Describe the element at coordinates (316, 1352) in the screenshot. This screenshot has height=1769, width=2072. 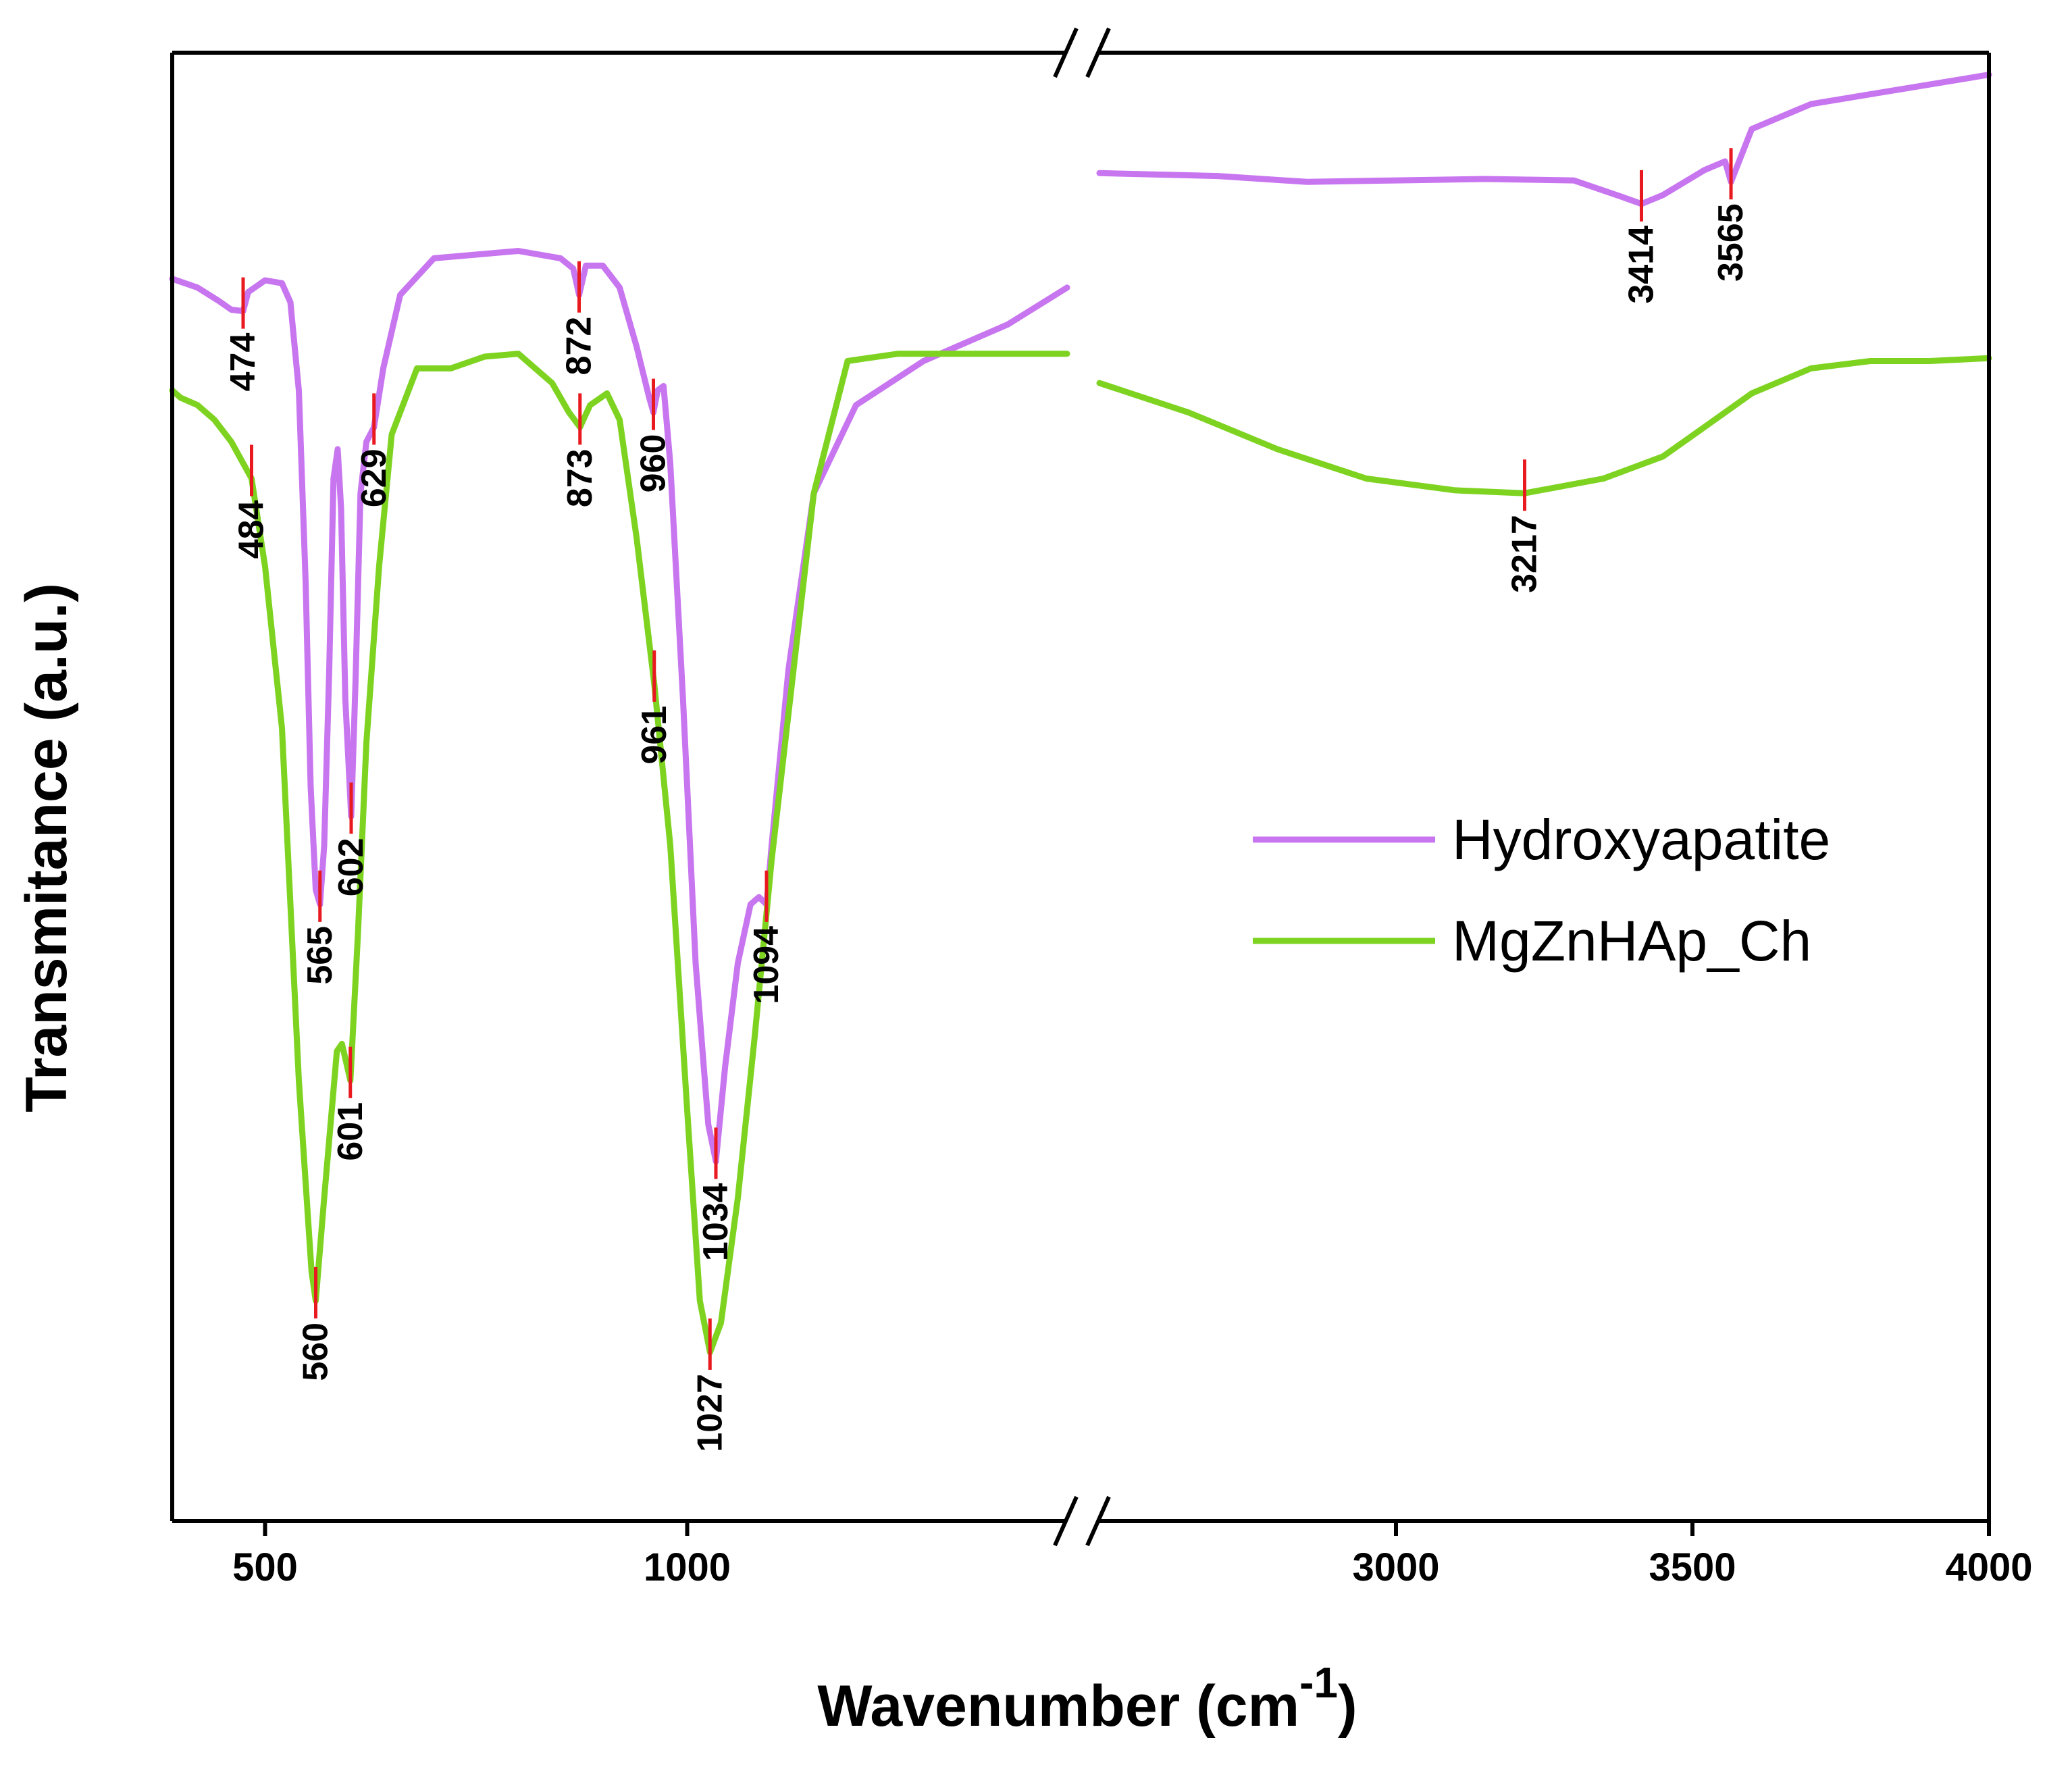
I see `peak-label-560: 560` at that location.